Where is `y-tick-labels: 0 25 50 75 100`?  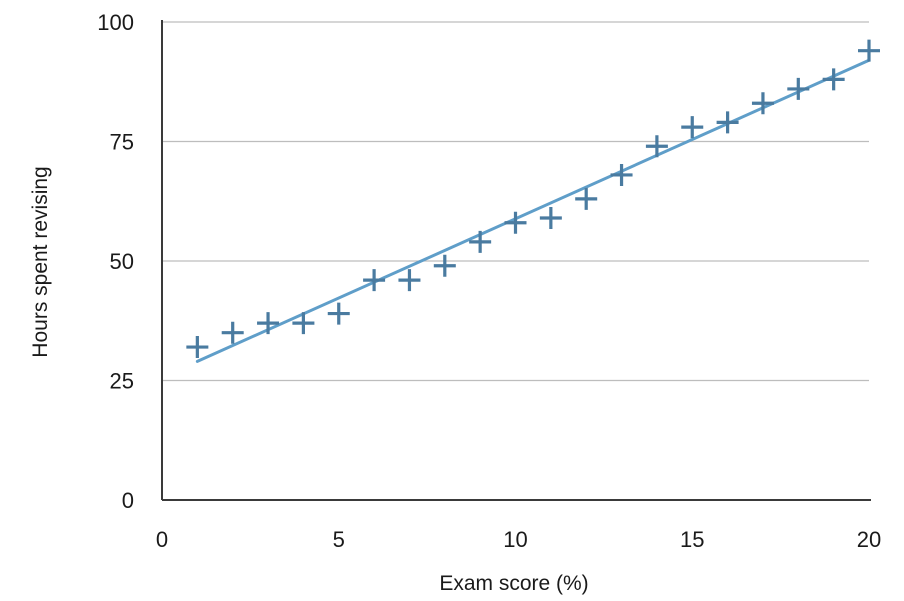 y-tick-labels: 0 25 50 75 100 is located at coordinates (115, 261).